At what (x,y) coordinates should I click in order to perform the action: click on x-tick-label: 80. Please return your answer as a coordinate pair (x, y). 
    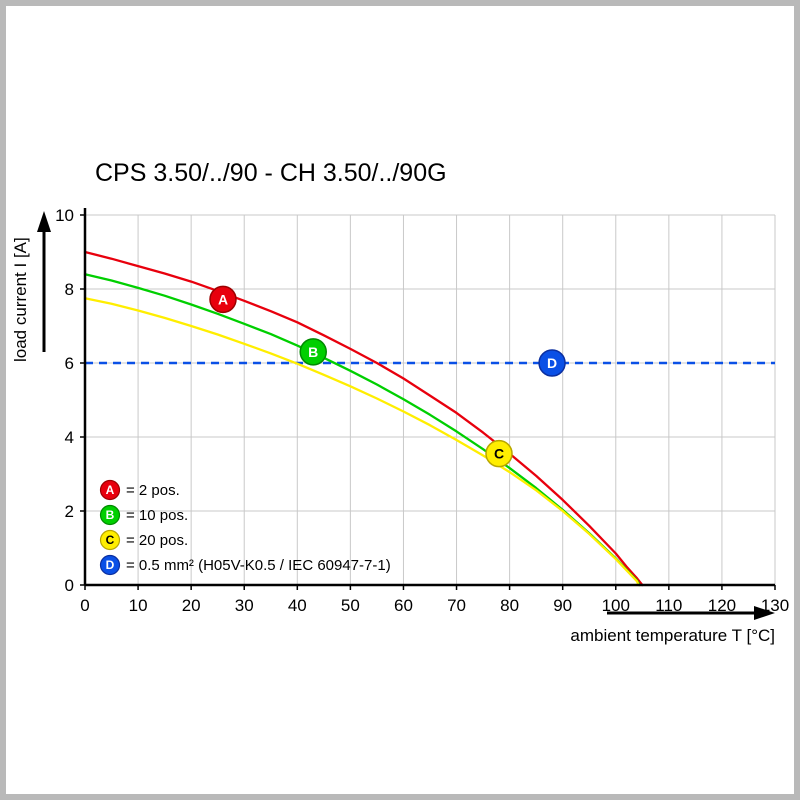
    Looking at the image, I should click on (509, 605).